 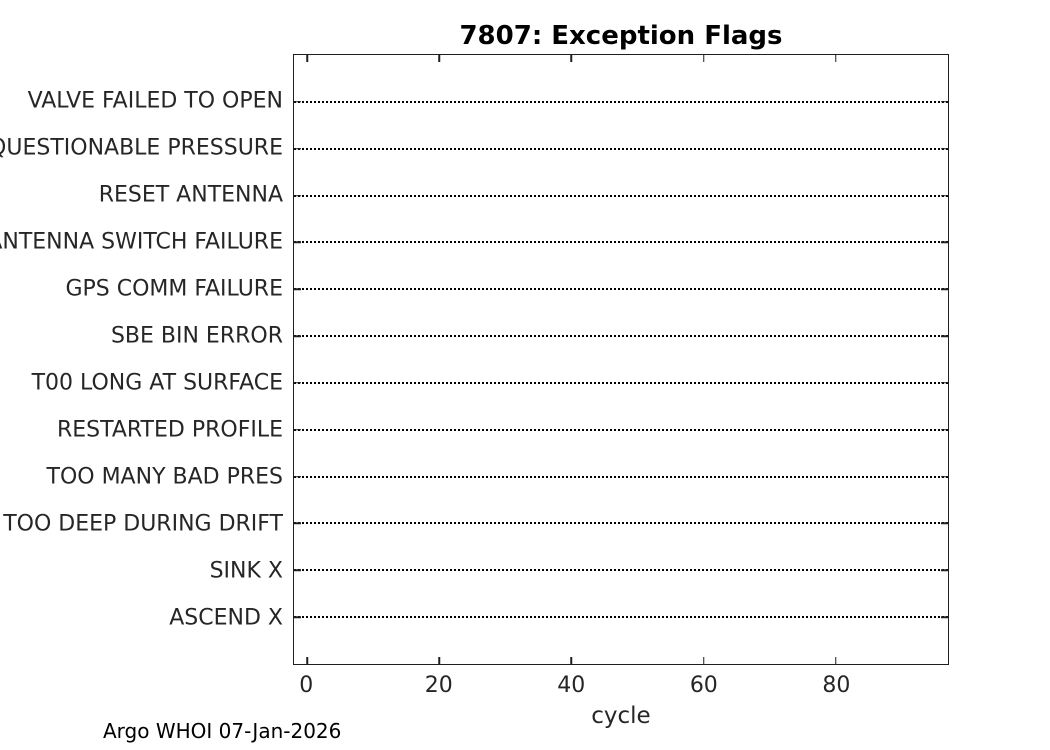 I want to click on x-tick-labels: 0 20 40 60 80, so click(x=621, y=687).